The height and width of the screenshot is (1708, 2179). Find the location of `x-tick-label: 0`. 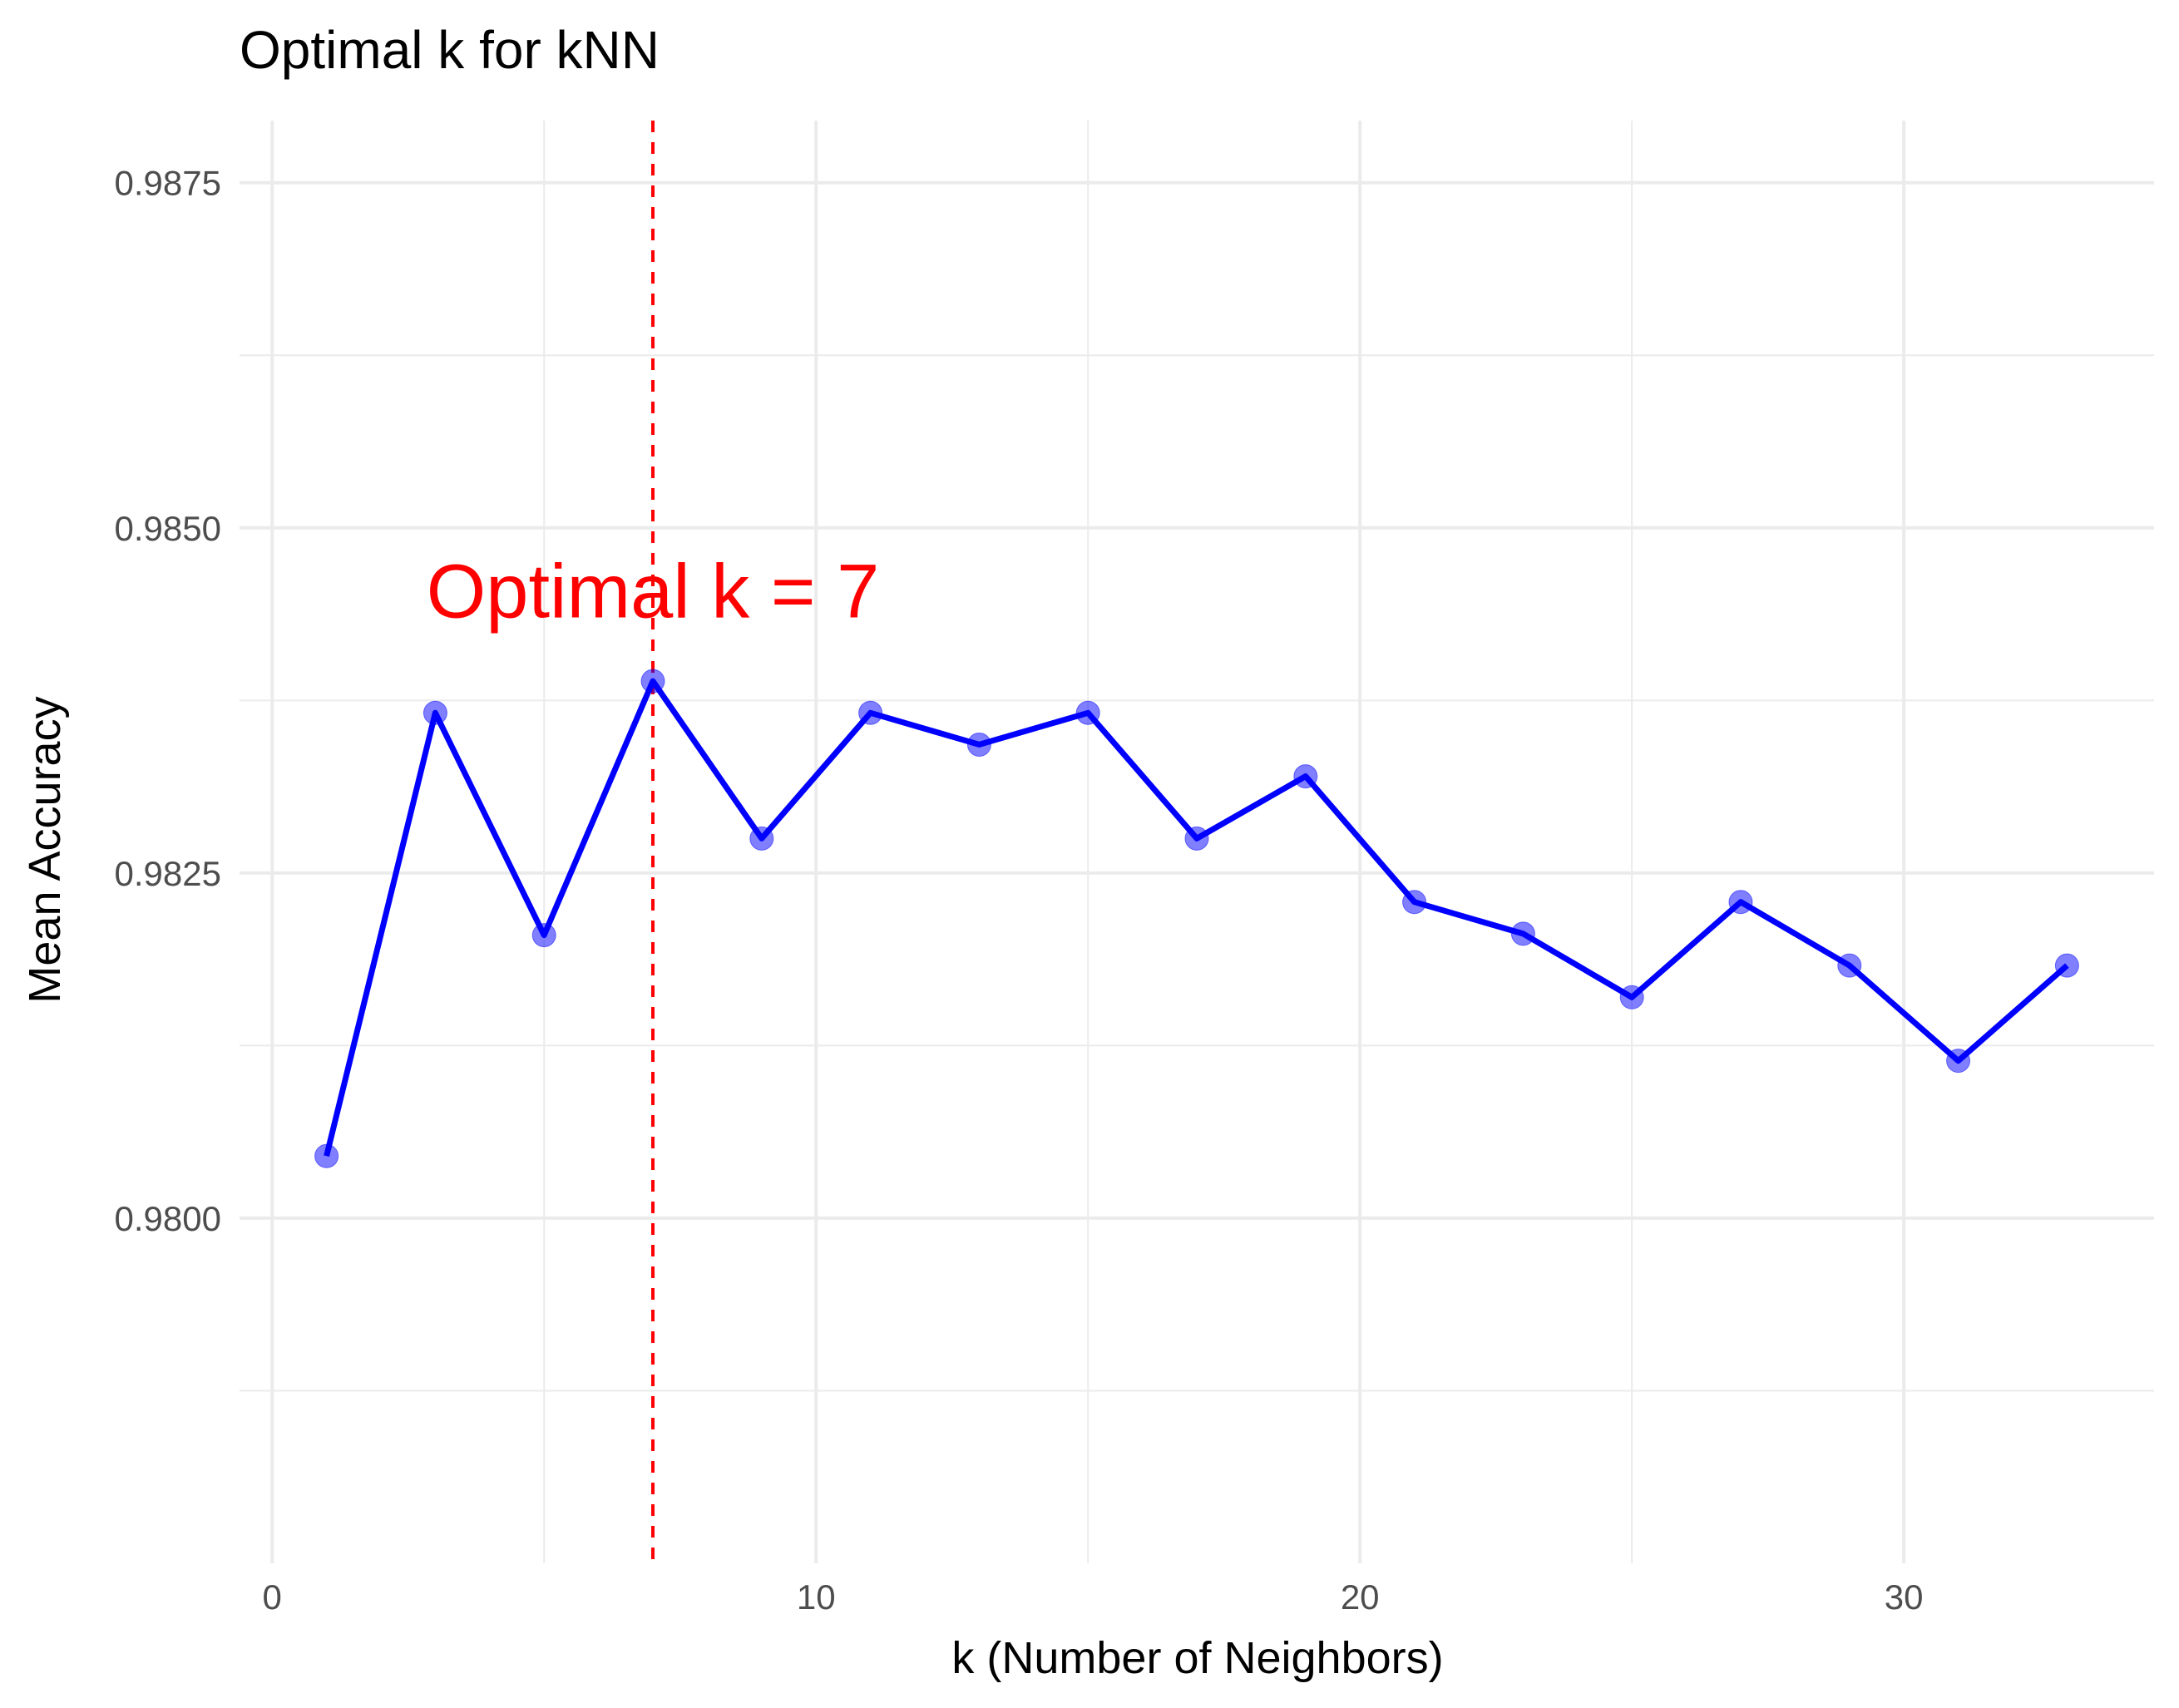

x-tick-label: 0 is located at coordinates (273, 1597).